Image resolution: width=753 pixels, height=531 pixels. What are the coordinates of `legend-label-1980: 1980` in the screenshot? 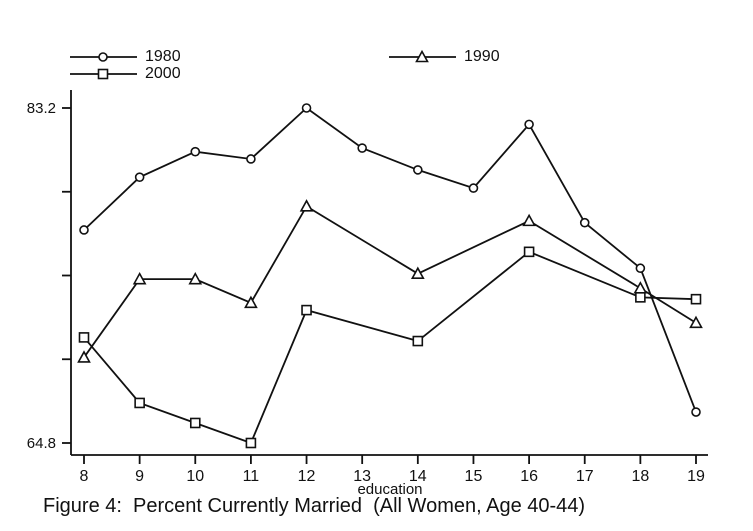 It's located at (163, 56).